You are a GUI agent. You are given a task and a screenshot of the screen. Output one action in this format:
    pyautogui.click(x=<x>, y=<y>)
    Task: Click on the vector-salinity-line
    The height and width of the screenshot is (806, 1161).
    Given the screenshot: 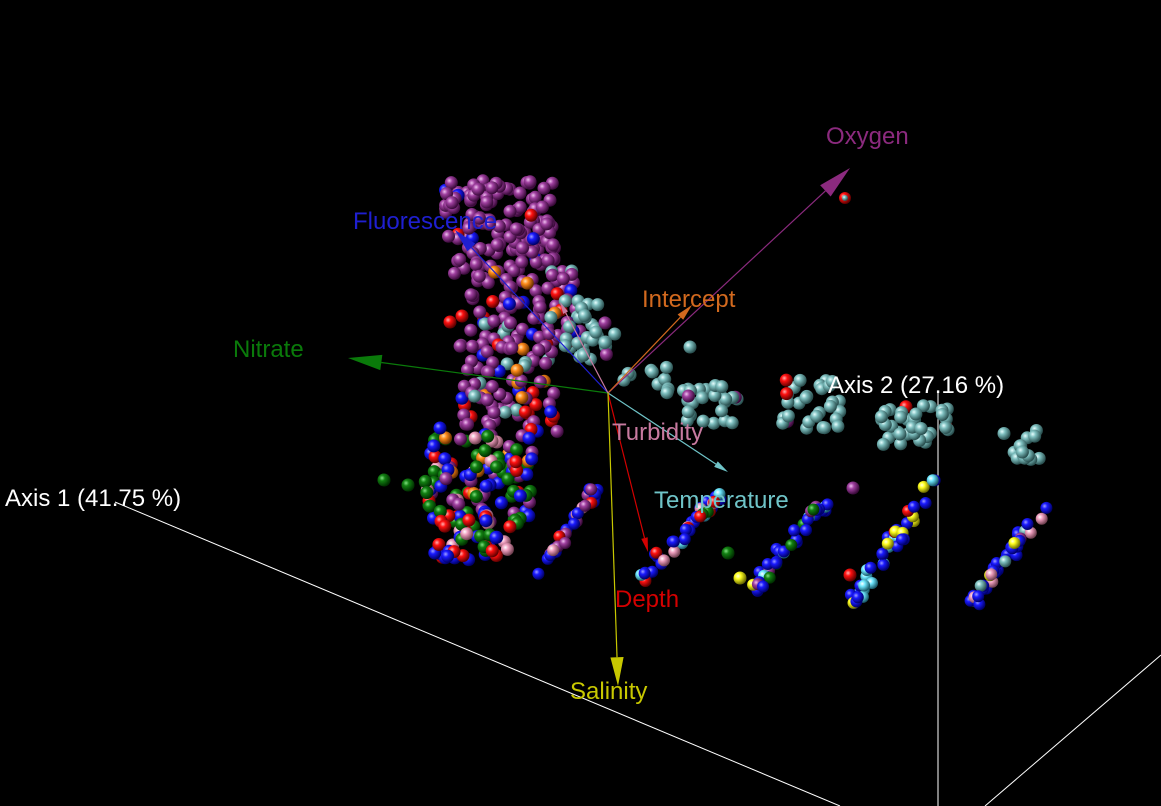 What is the action you would take?
    pyautogui.click(x=612, y=525)
    